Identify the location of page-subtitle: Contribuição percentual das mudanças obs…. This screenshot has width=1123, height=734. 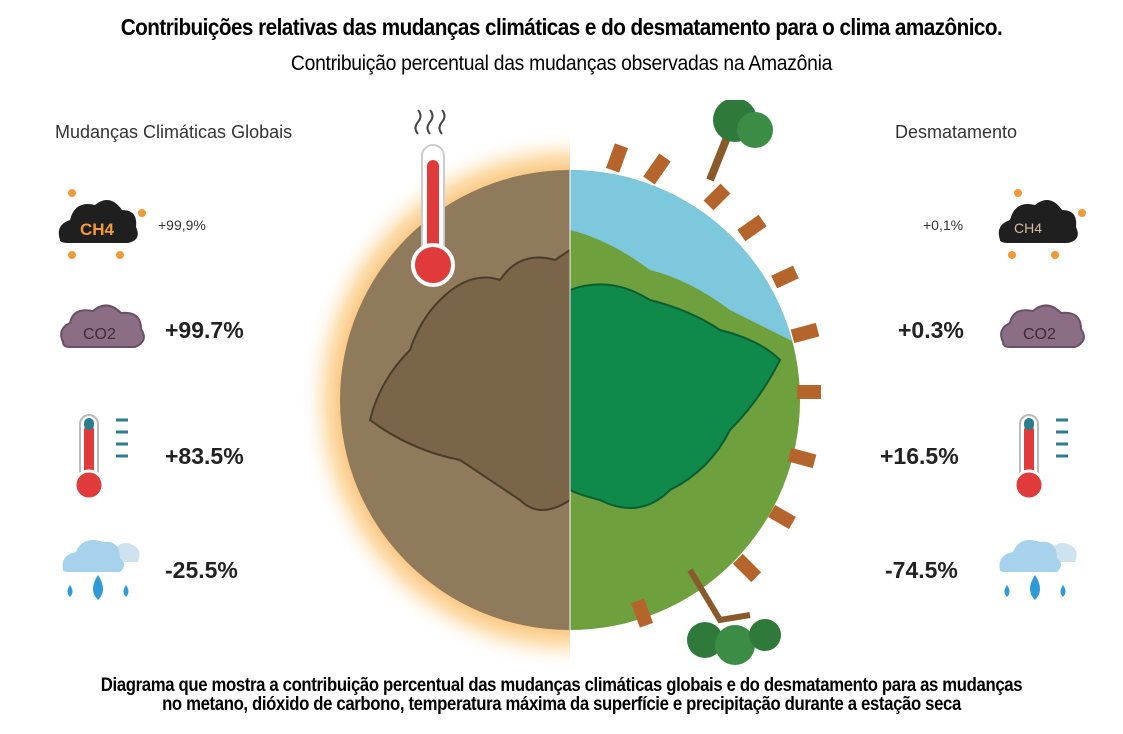
(561, 63).